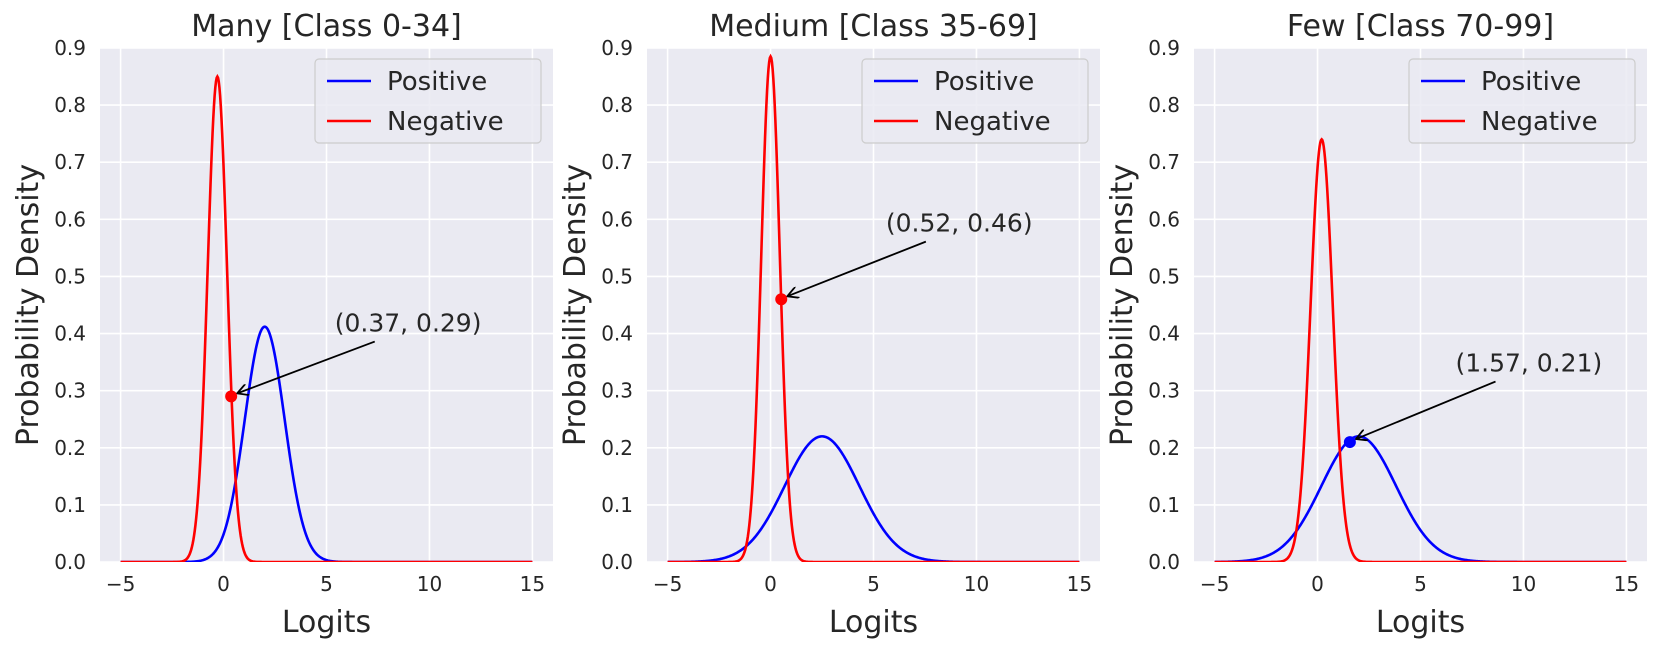 This screenshot has width=1661, height=647. Describe the element at coordinates (326, 26) in the screenshot. I see `chart-title: Many [Class 0-34]` at that location.